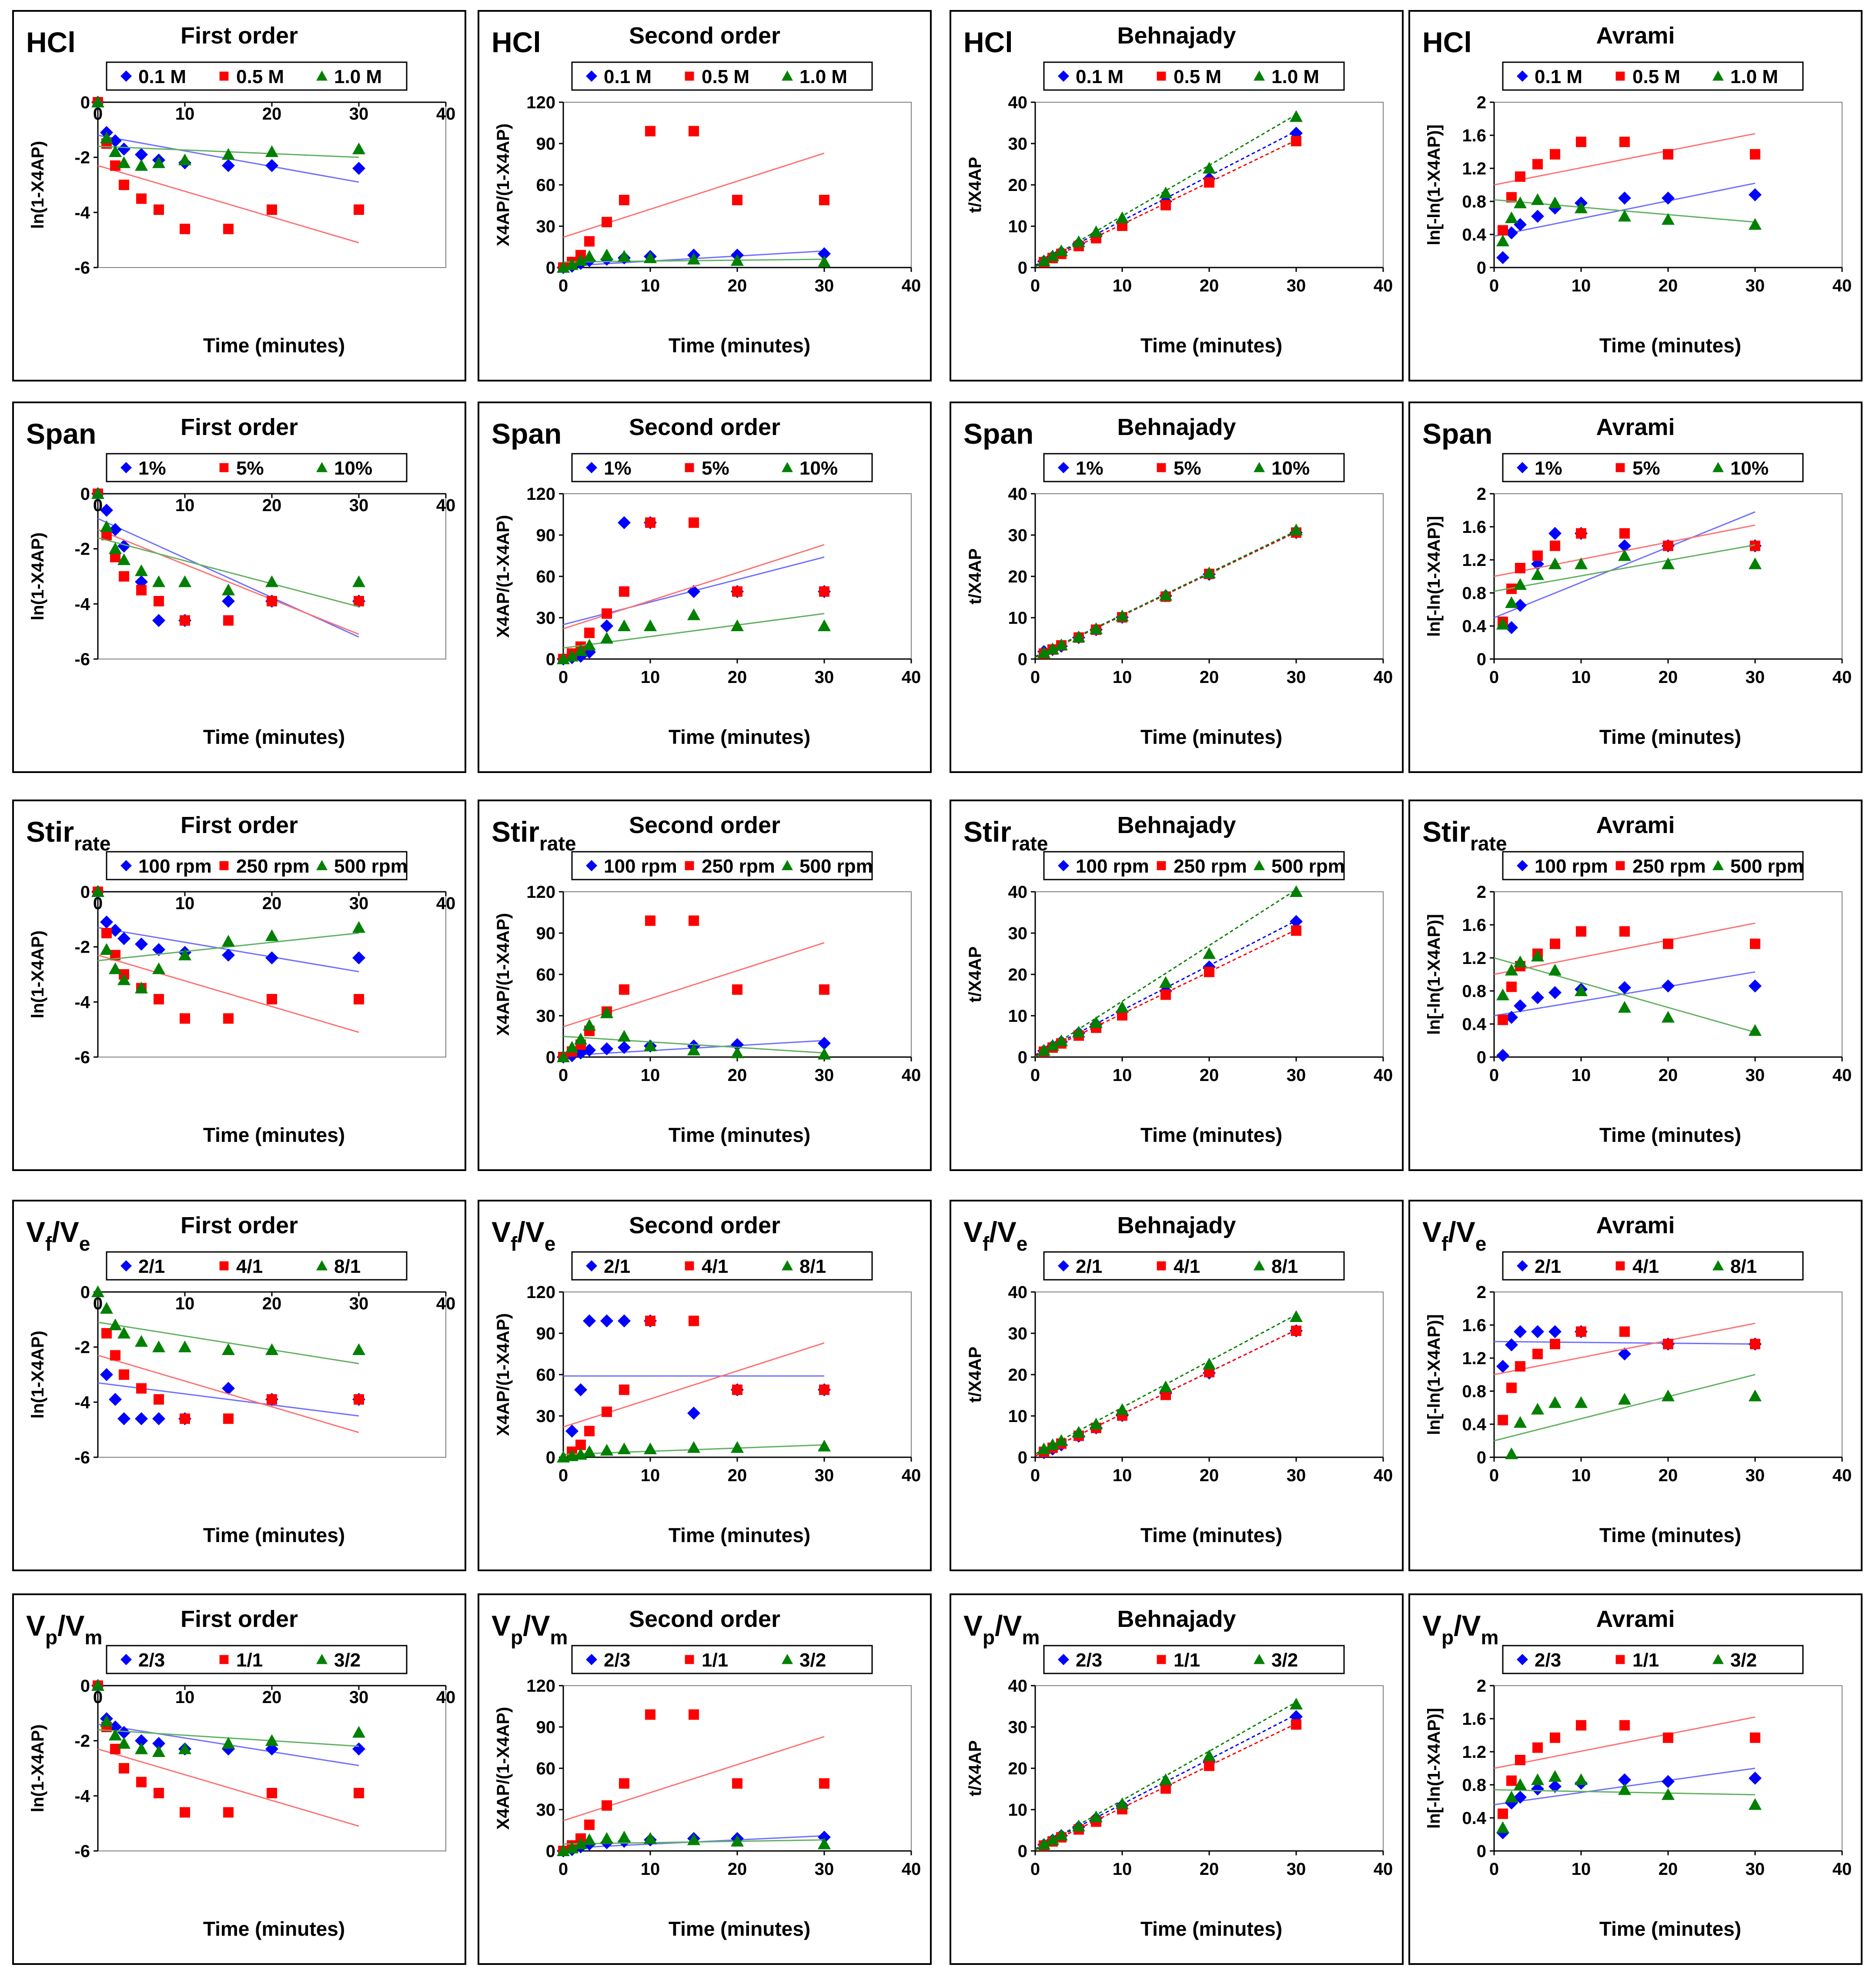  I want to click on panel-label: Stirrate, so click(1005, 835).